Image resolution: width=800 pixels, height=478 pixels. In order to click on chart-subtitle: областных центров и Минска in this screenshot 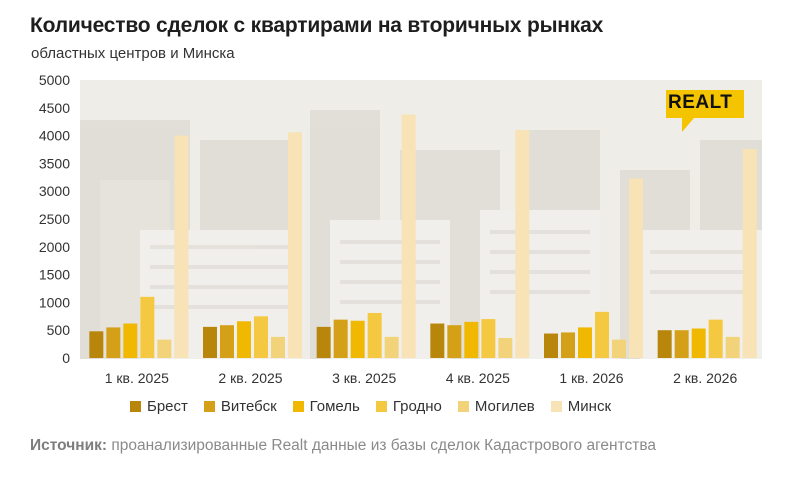, I will do `click(133, 53)`.